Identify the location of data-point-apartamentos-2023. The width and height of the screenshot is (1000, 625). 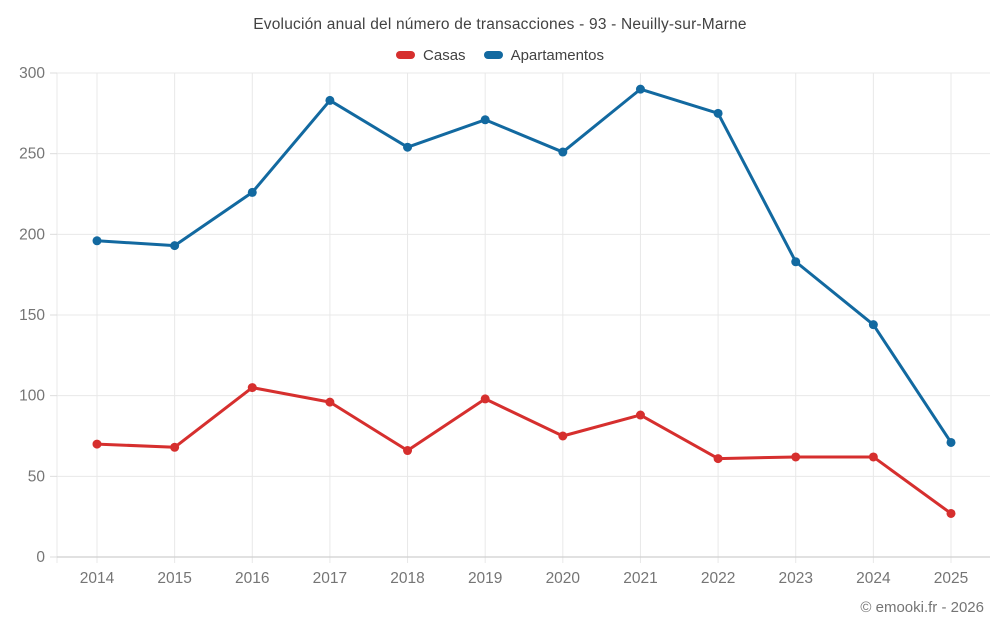
(796, 262).